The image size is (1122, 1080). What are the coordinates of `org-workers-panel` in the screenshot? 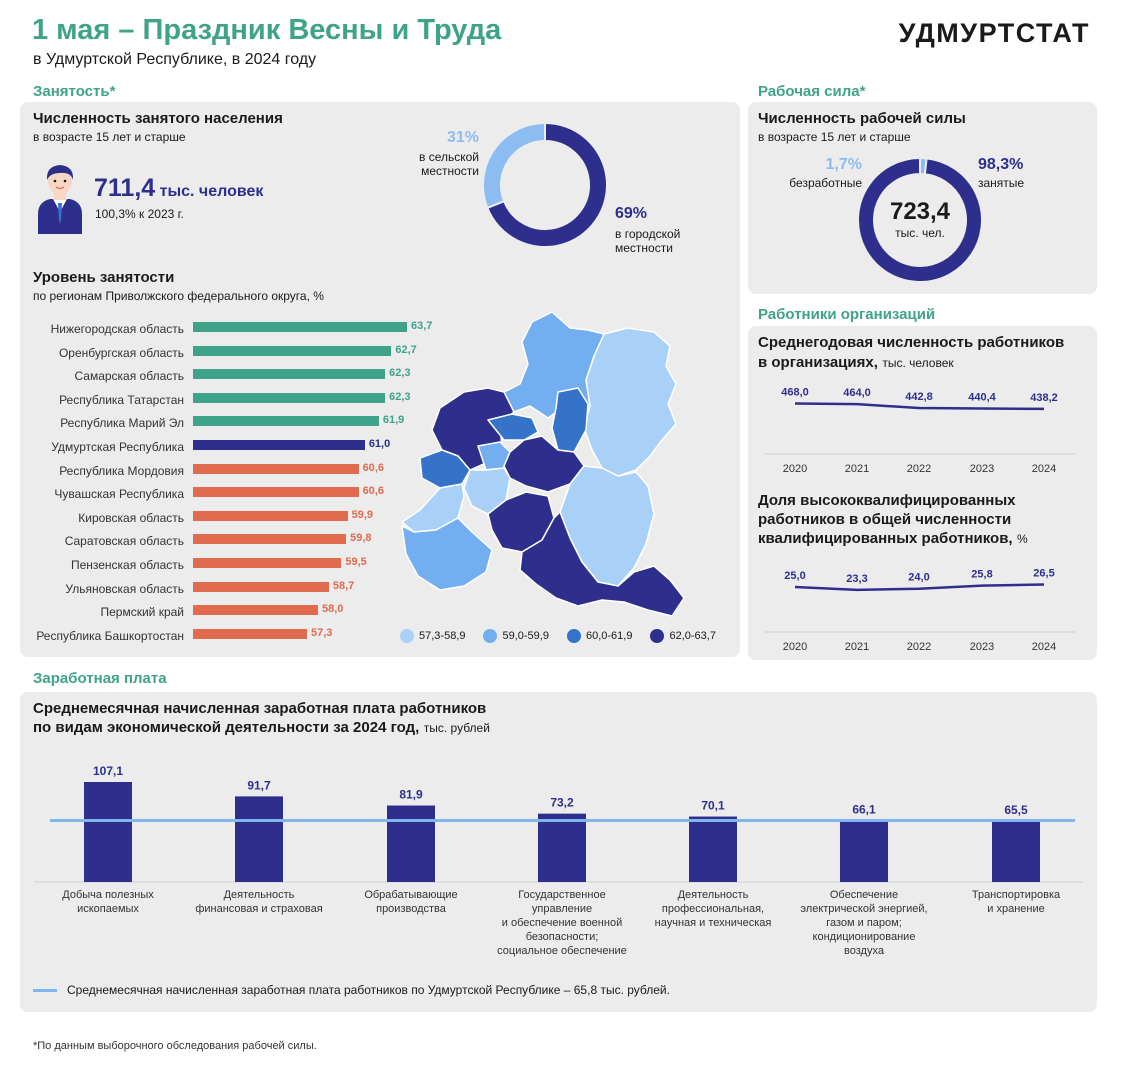 It's located at (922, 493).